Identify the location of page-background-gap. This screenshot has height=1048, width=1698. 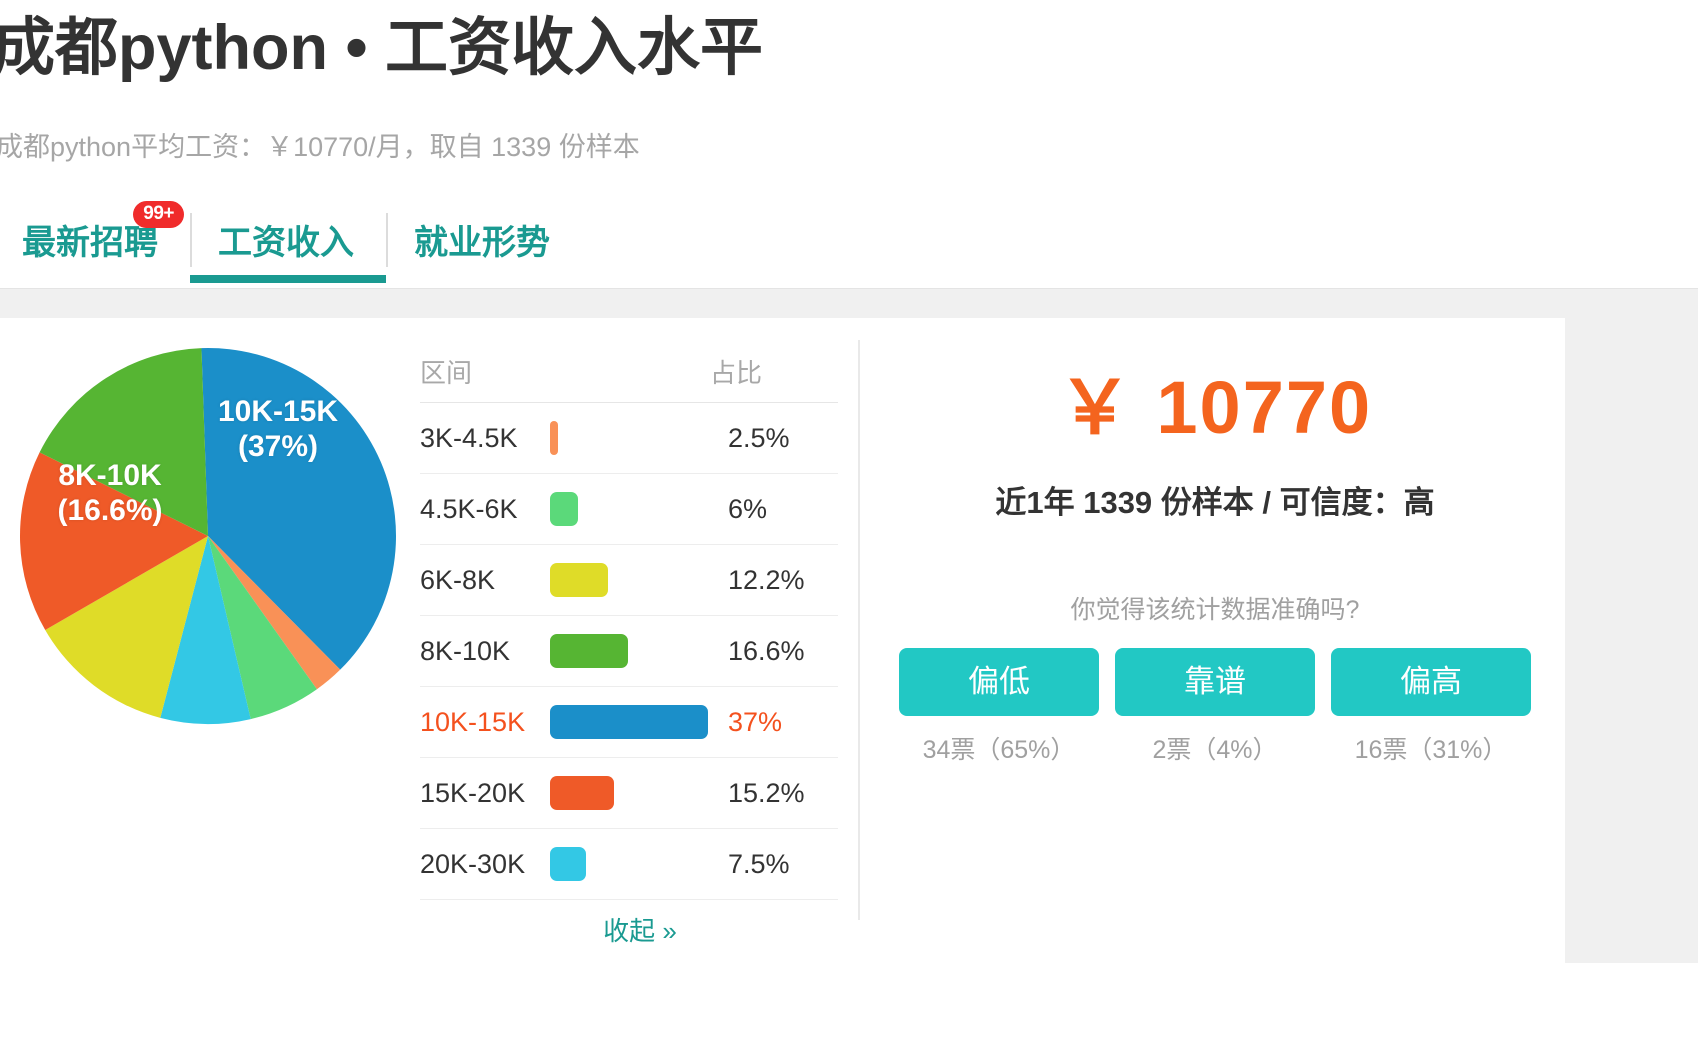
(1631, 640).